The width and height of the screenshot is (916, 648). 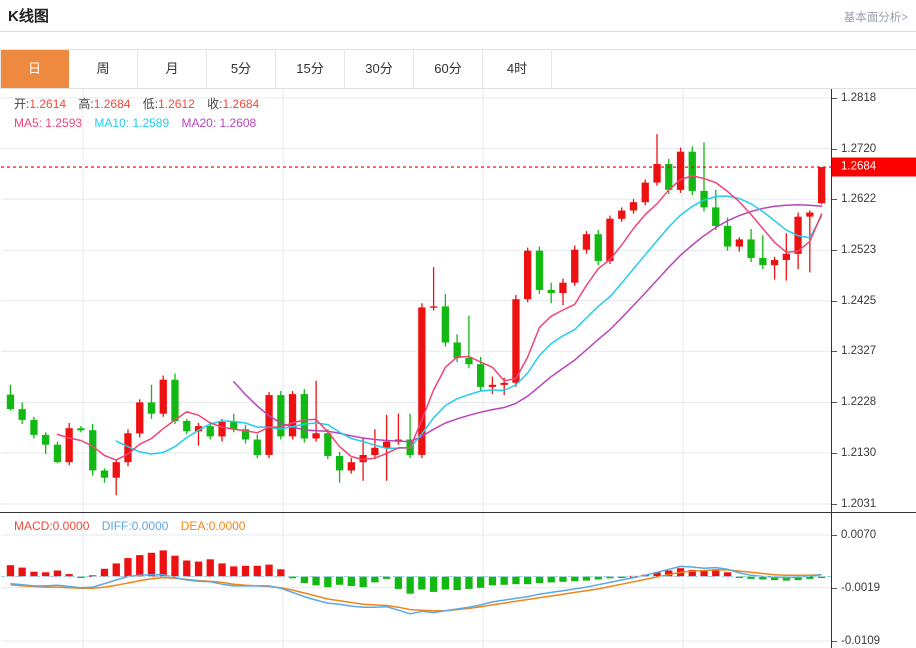 I want to click on tab-2: 月, so click(x=172, y=69).